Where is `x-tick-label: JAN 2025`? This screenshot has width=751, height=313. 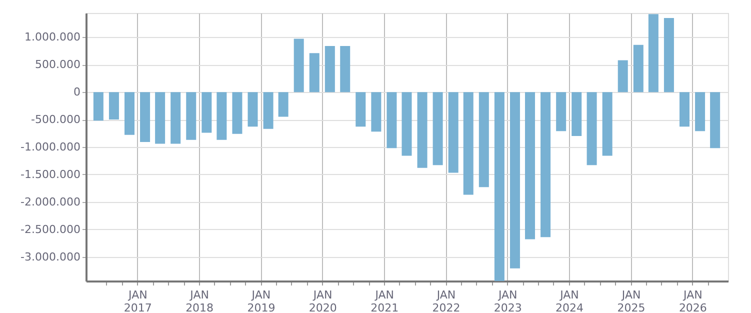
x-tick-label: JAN 2025 is located at coordinates (631, 300).